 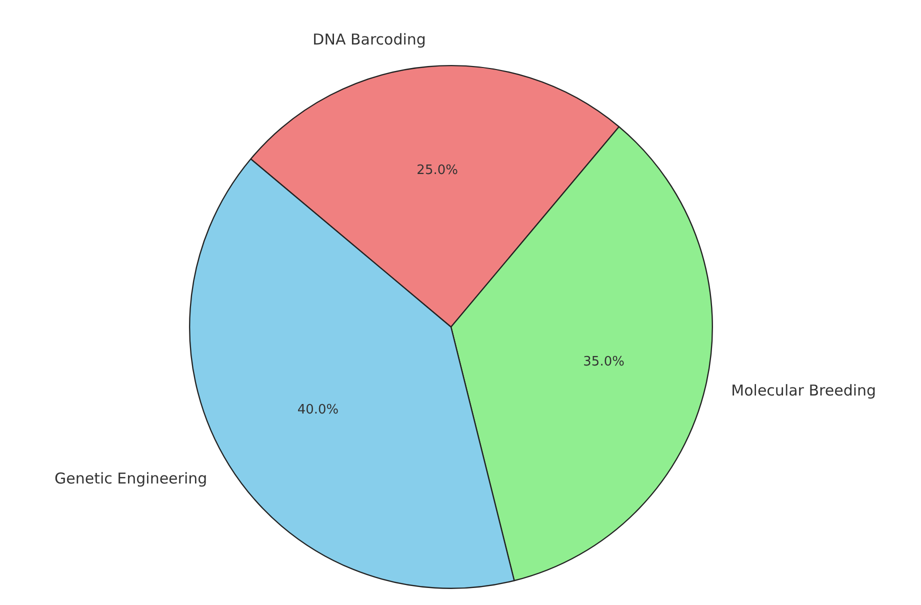 What do you see at coordinates (131, 478) in the screenshot?
I see `slice-label: Genetic Engineering` at bounding box center [131, 478].